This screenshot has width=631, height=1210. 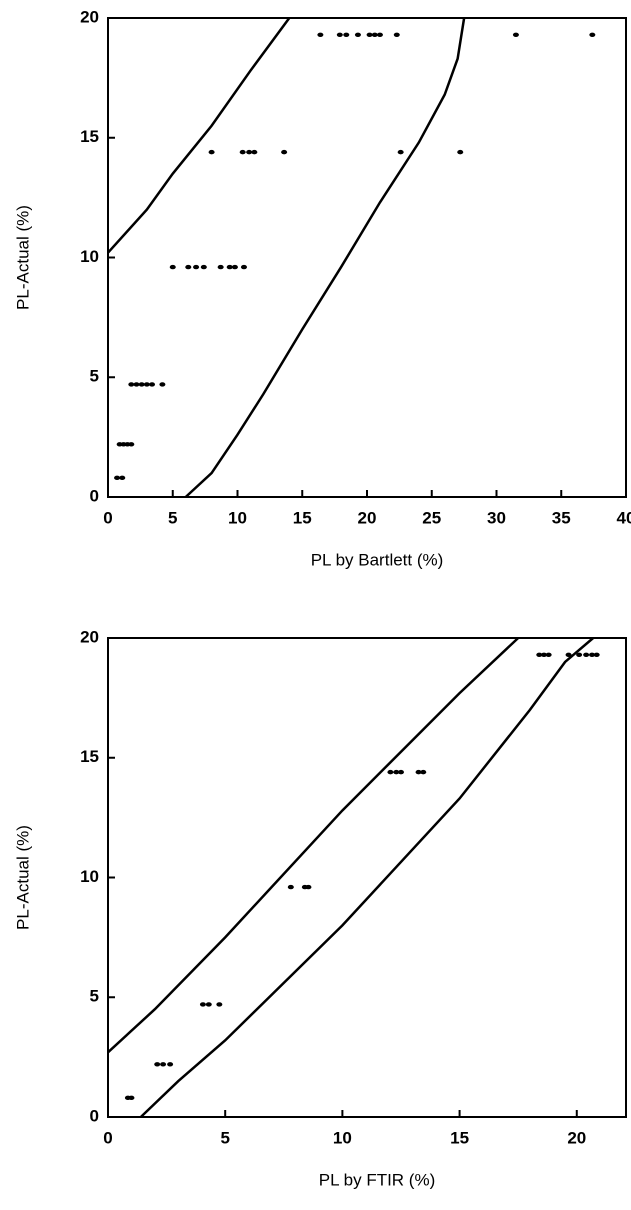 What do you see at coordinates (377, 1179) in the screenshot?
I see `x-axis-label: PL by FTIR (%)` at bounding box center [377, 1179].